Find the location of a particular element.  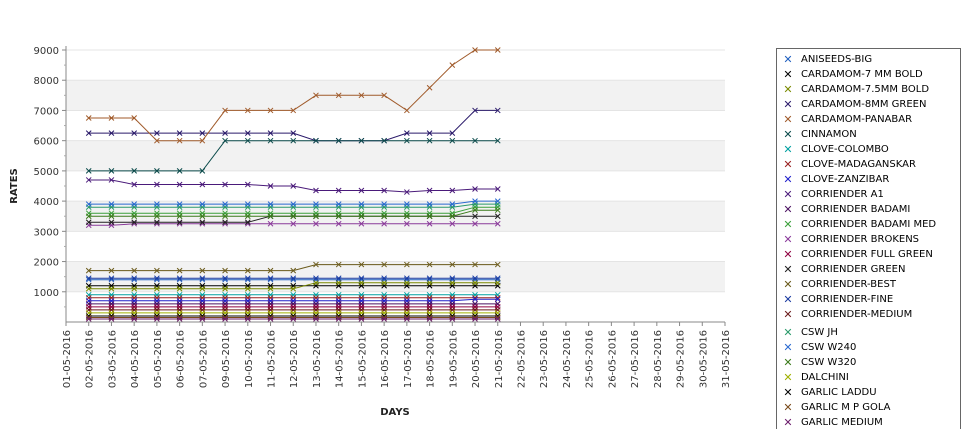

x-axis-label: DAYS is located at coordinates (395, 412).